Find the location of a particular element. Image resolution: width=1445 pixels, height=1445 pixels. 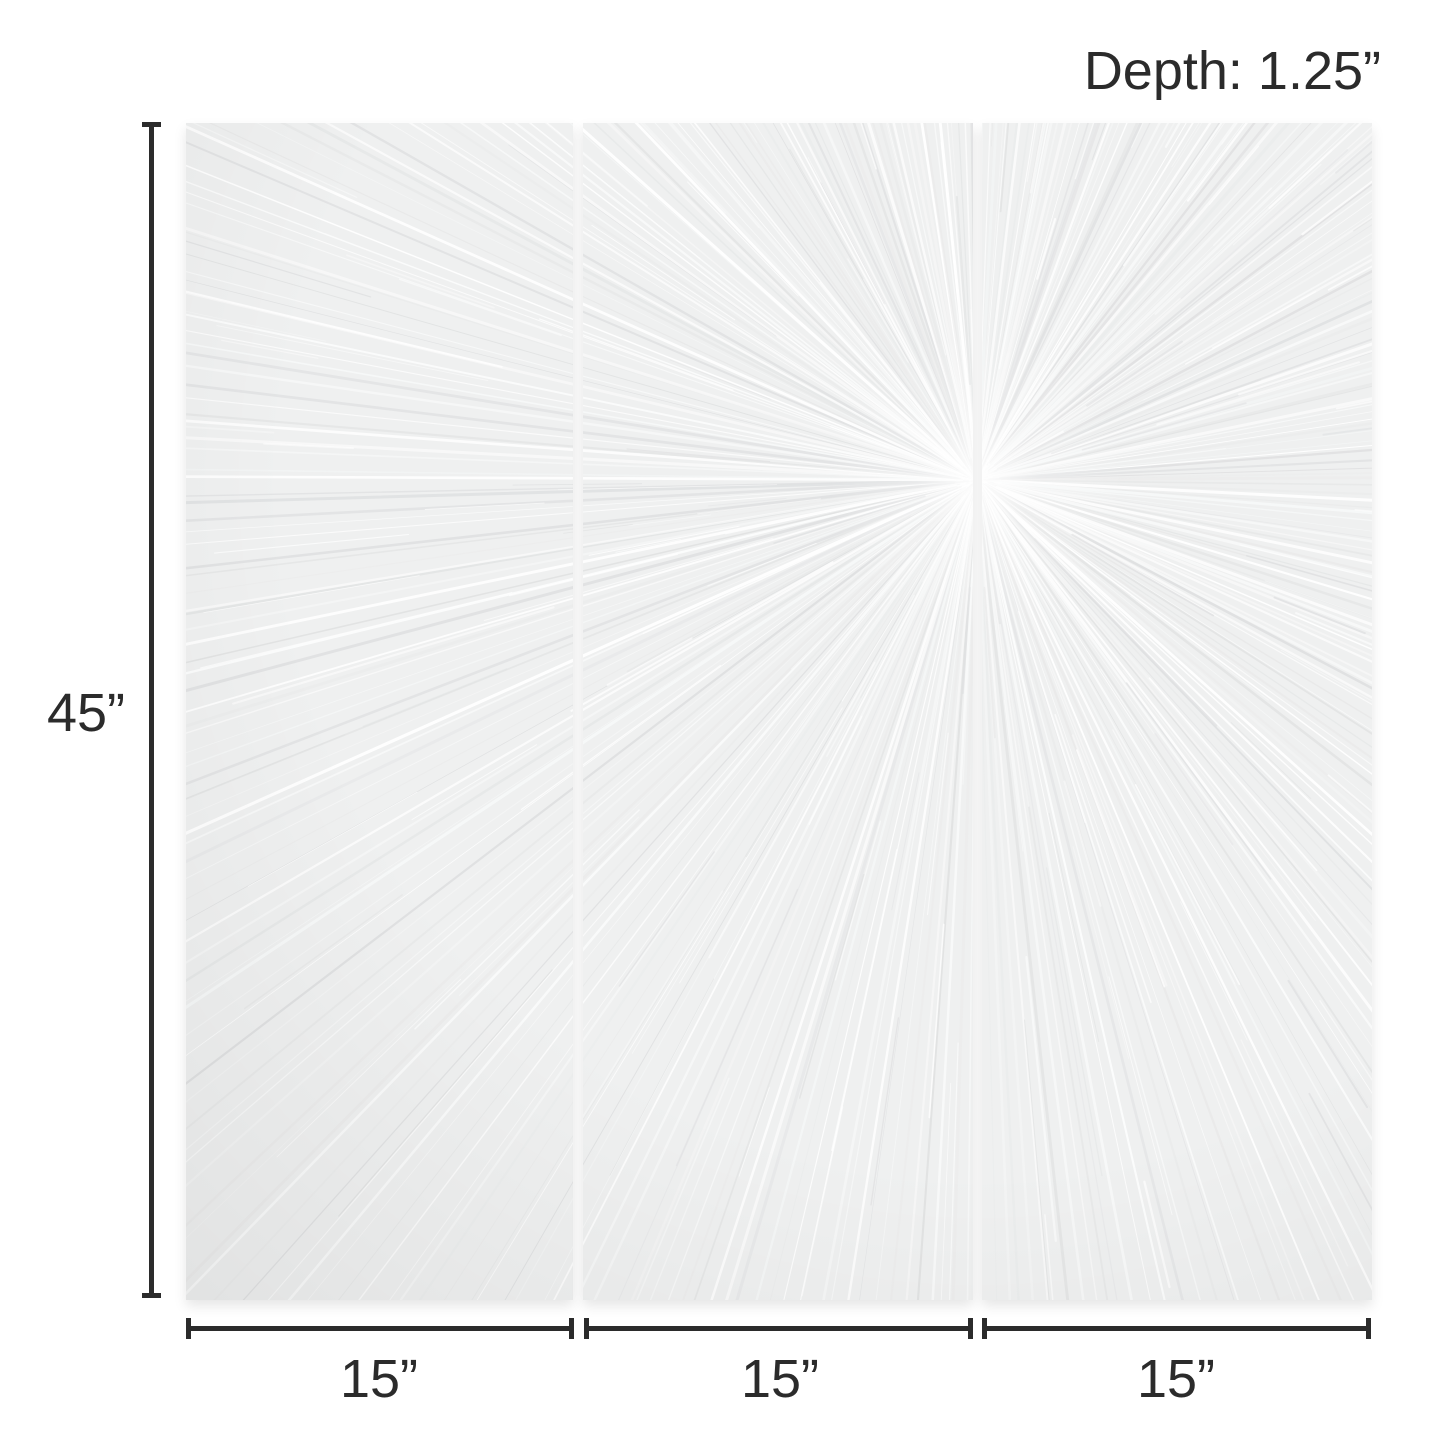

depth-label: Depth: 1.25” is located at coordinates (1232, 71).